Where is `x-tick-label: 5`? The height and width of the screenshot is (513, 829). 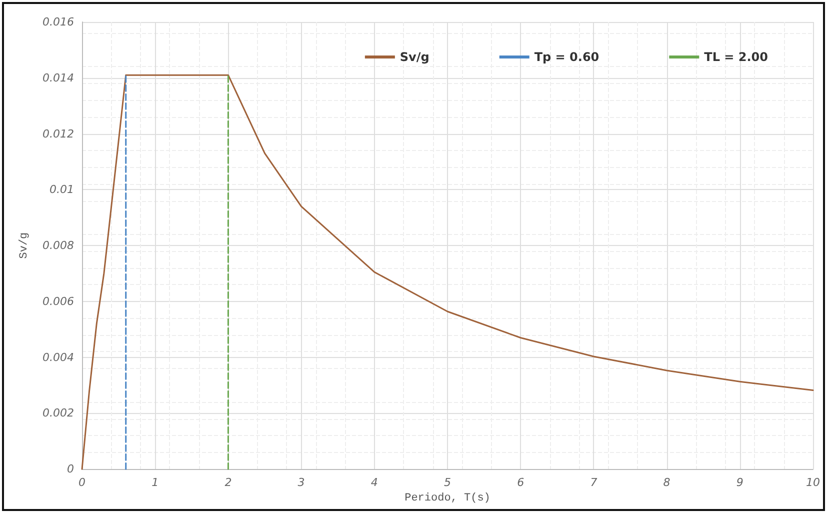 x-tick-label: 5 is located at coordinates (447, 483).